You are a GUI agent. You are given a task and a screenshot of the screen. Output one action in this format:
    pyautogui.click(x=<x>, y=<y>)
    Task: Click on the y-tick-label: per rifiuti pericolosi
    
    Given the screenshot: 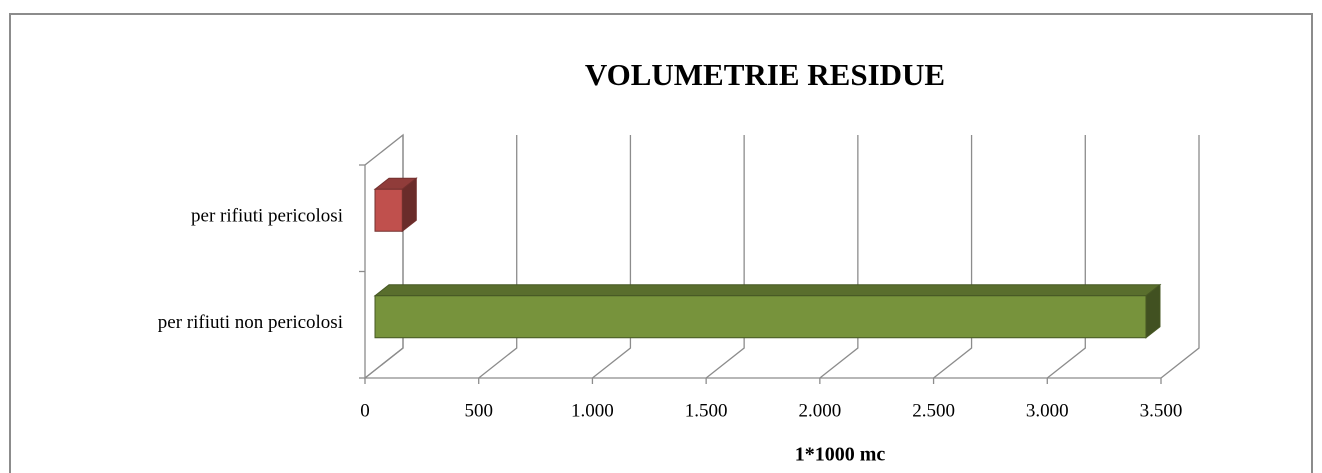 What is the action you would take?
    pyautogui.click(x=267, y=216)
    